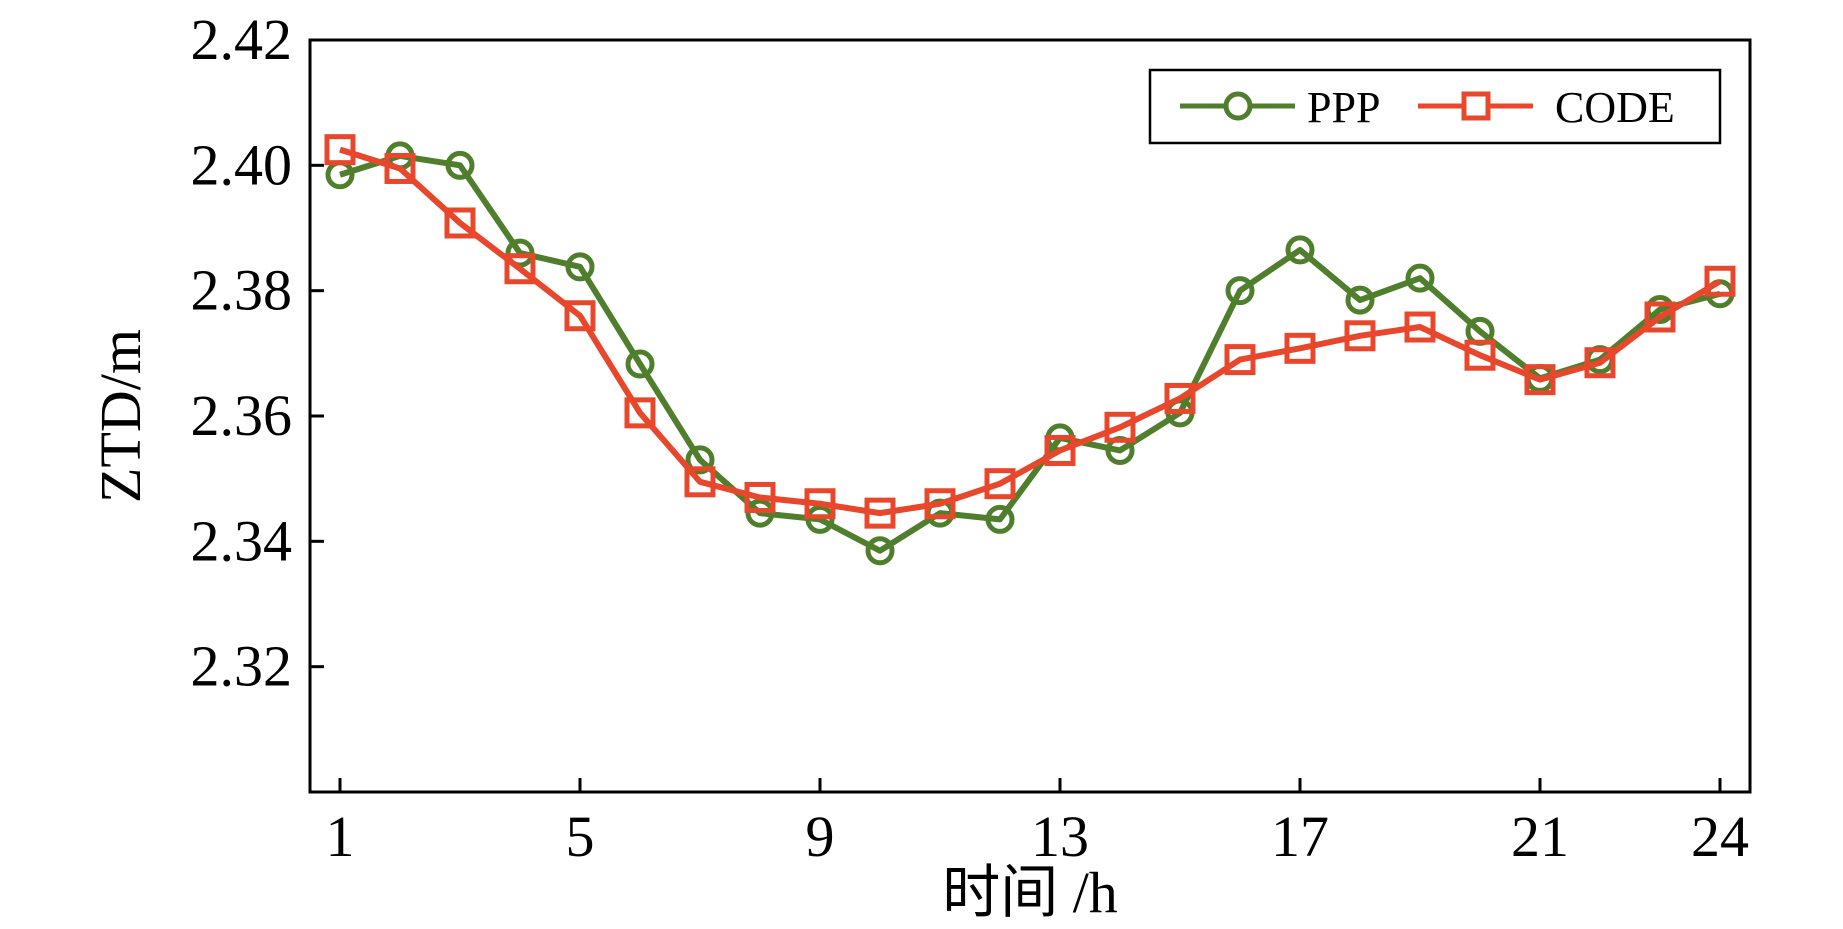 This screenshot has height=929, width=1843. I want to click on x-tick-label: 13, so click(1060, 836).